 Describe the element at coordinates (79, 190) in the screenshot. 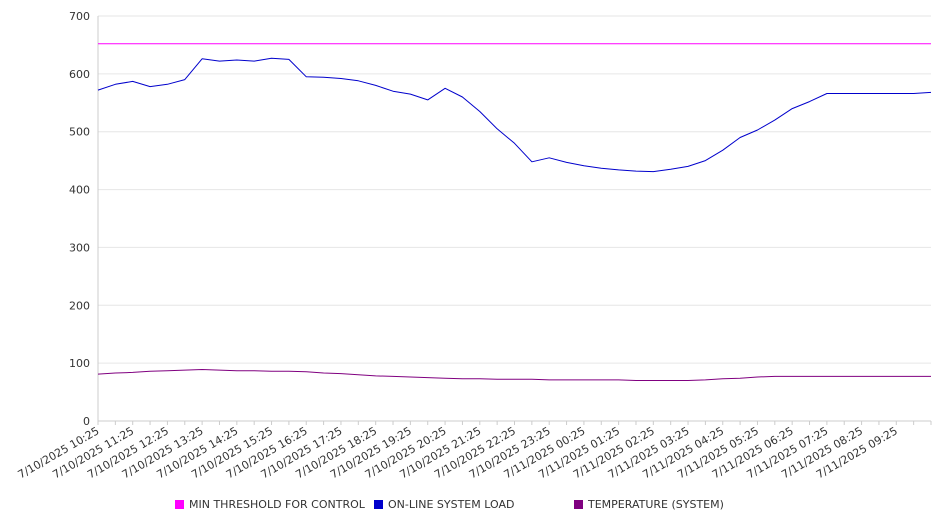

I see `y-tick-label-400: 400` at that location.